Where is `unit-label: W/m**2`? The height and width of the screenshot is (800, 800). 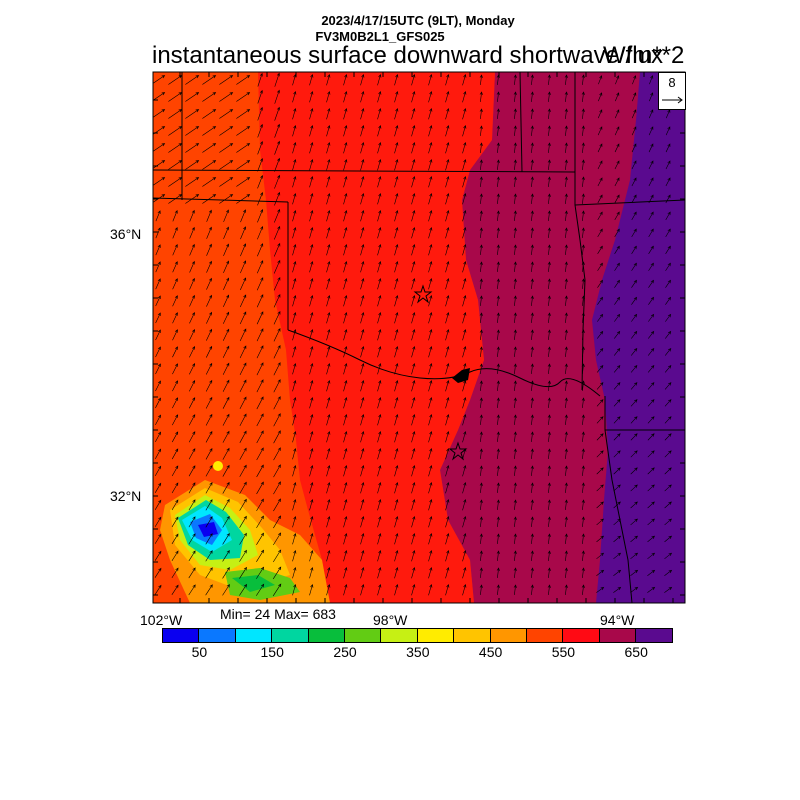
unit-label: W/m**2 is located at coordinates (644, 55).